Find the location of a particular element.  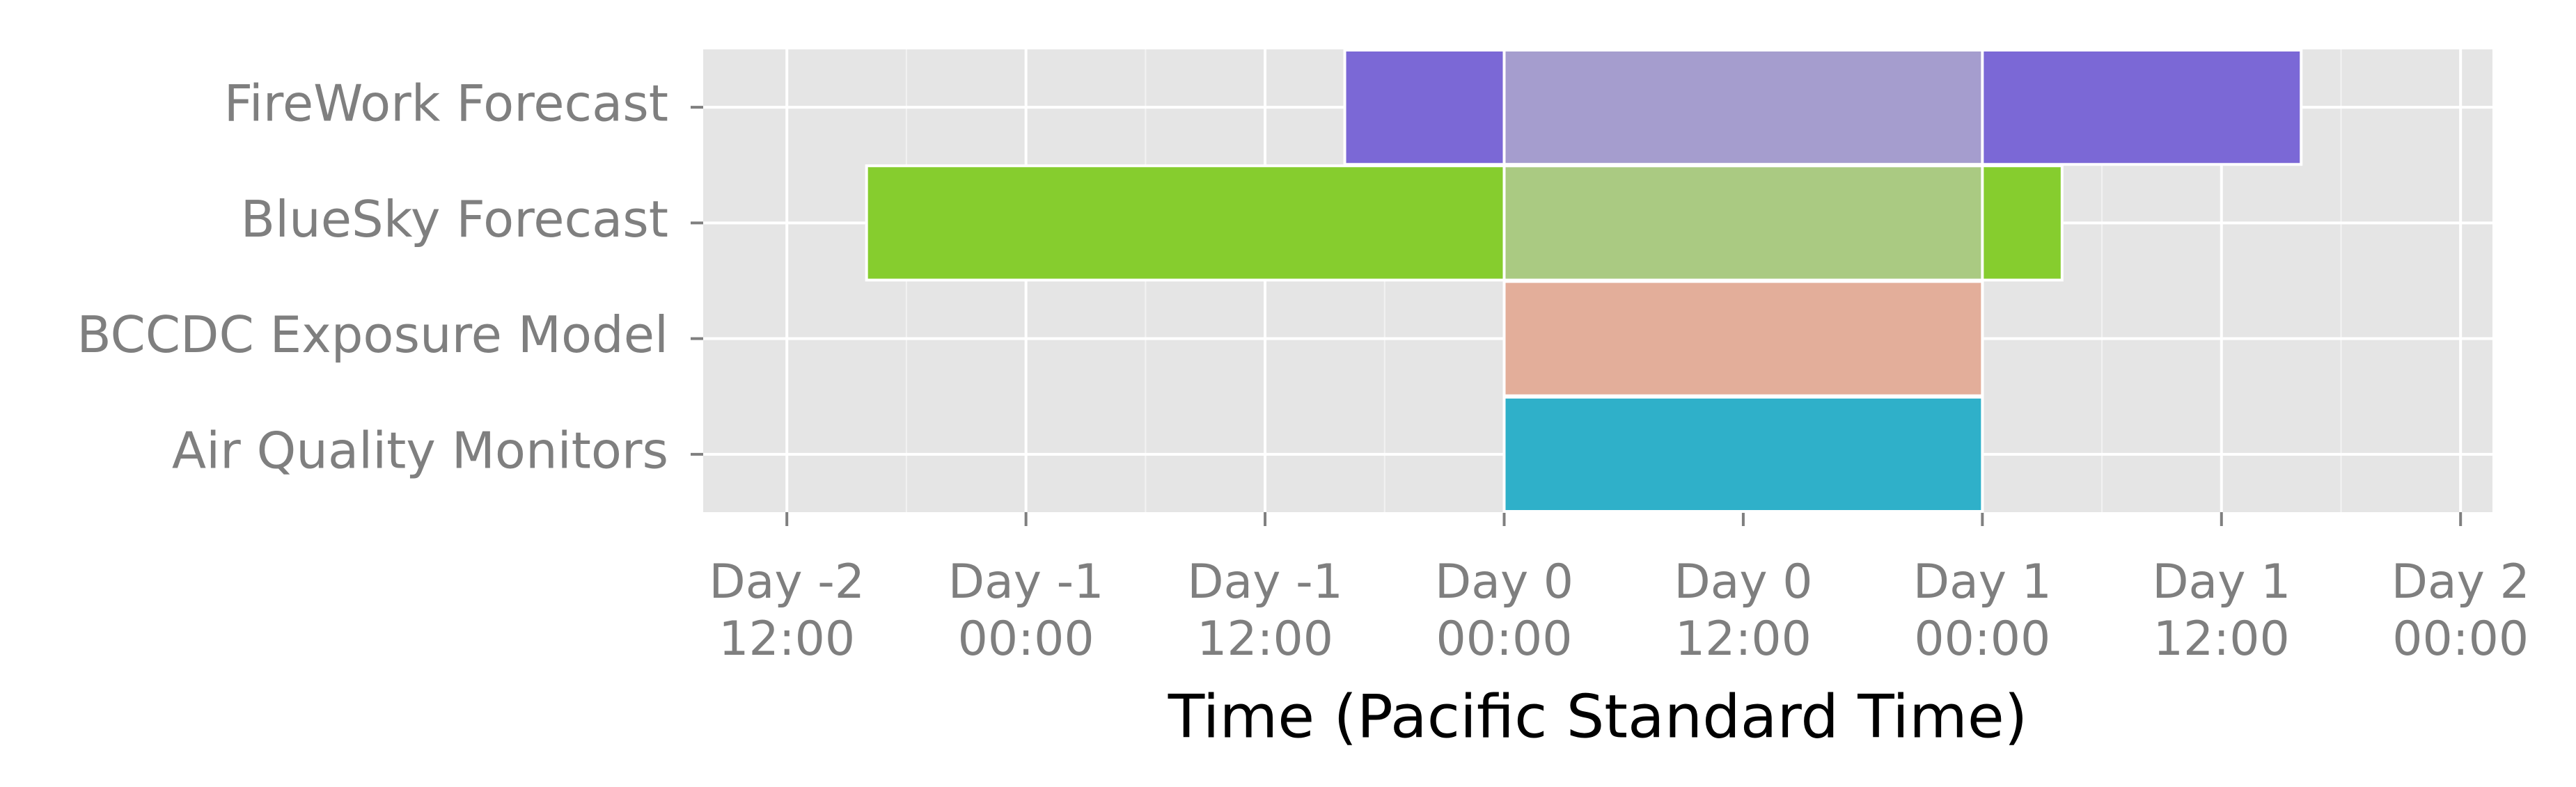

x-tick-label: Day 1 00:00 is located at coordinates (1982, 611).